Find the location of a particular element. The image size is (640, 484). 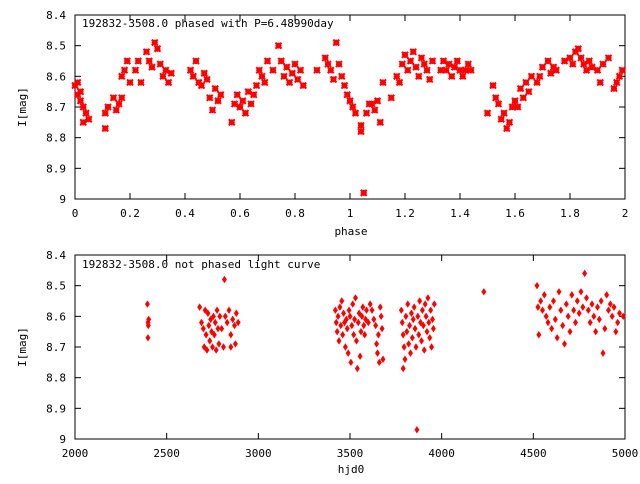

y-tick-label: 8.7 is located at coordinates (56, 347).